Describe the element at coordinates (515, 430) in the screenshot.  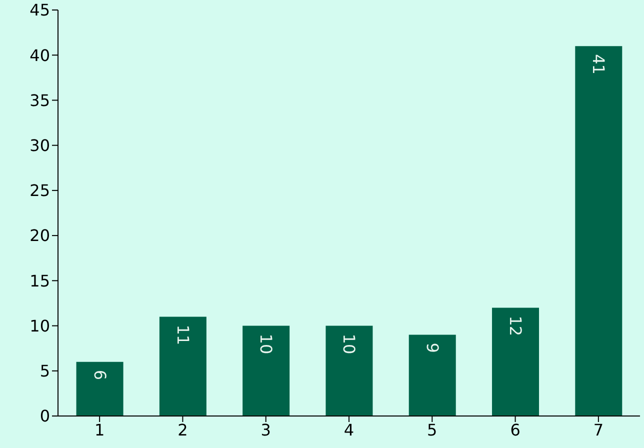
I see `x-tick-label: 6` at that location.